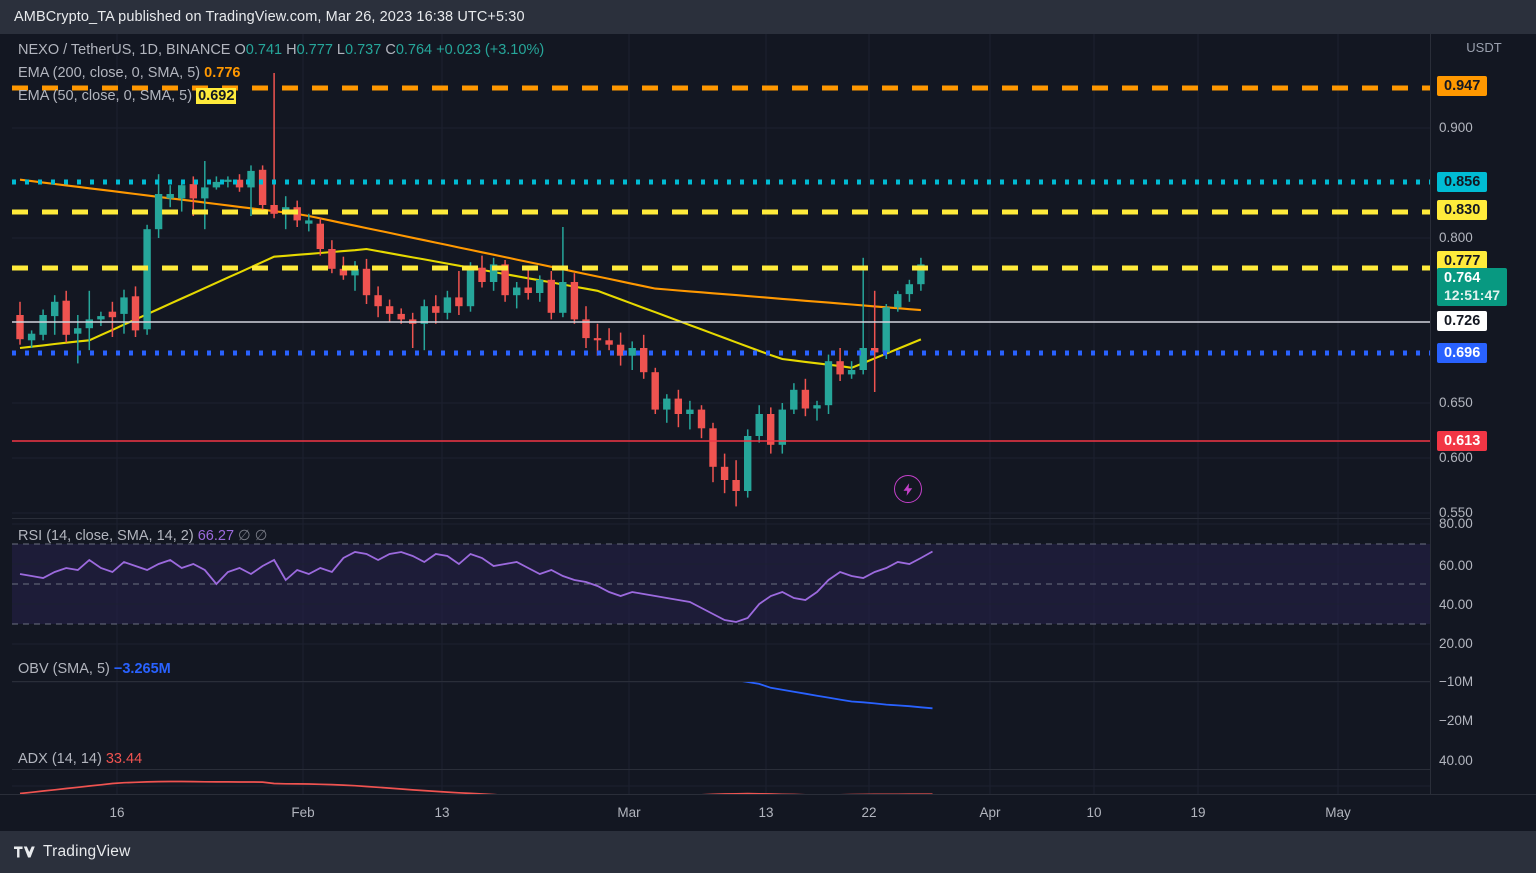  What do you see at coordinates (721, 584) in the screenshot?
I see `rsi-plot` at bounding box center [721, 584].